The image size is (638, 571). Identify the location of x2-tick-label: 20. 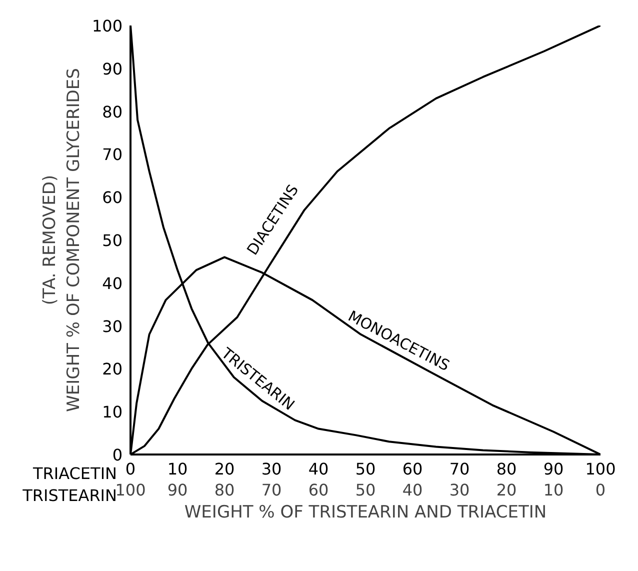
(506, 490).